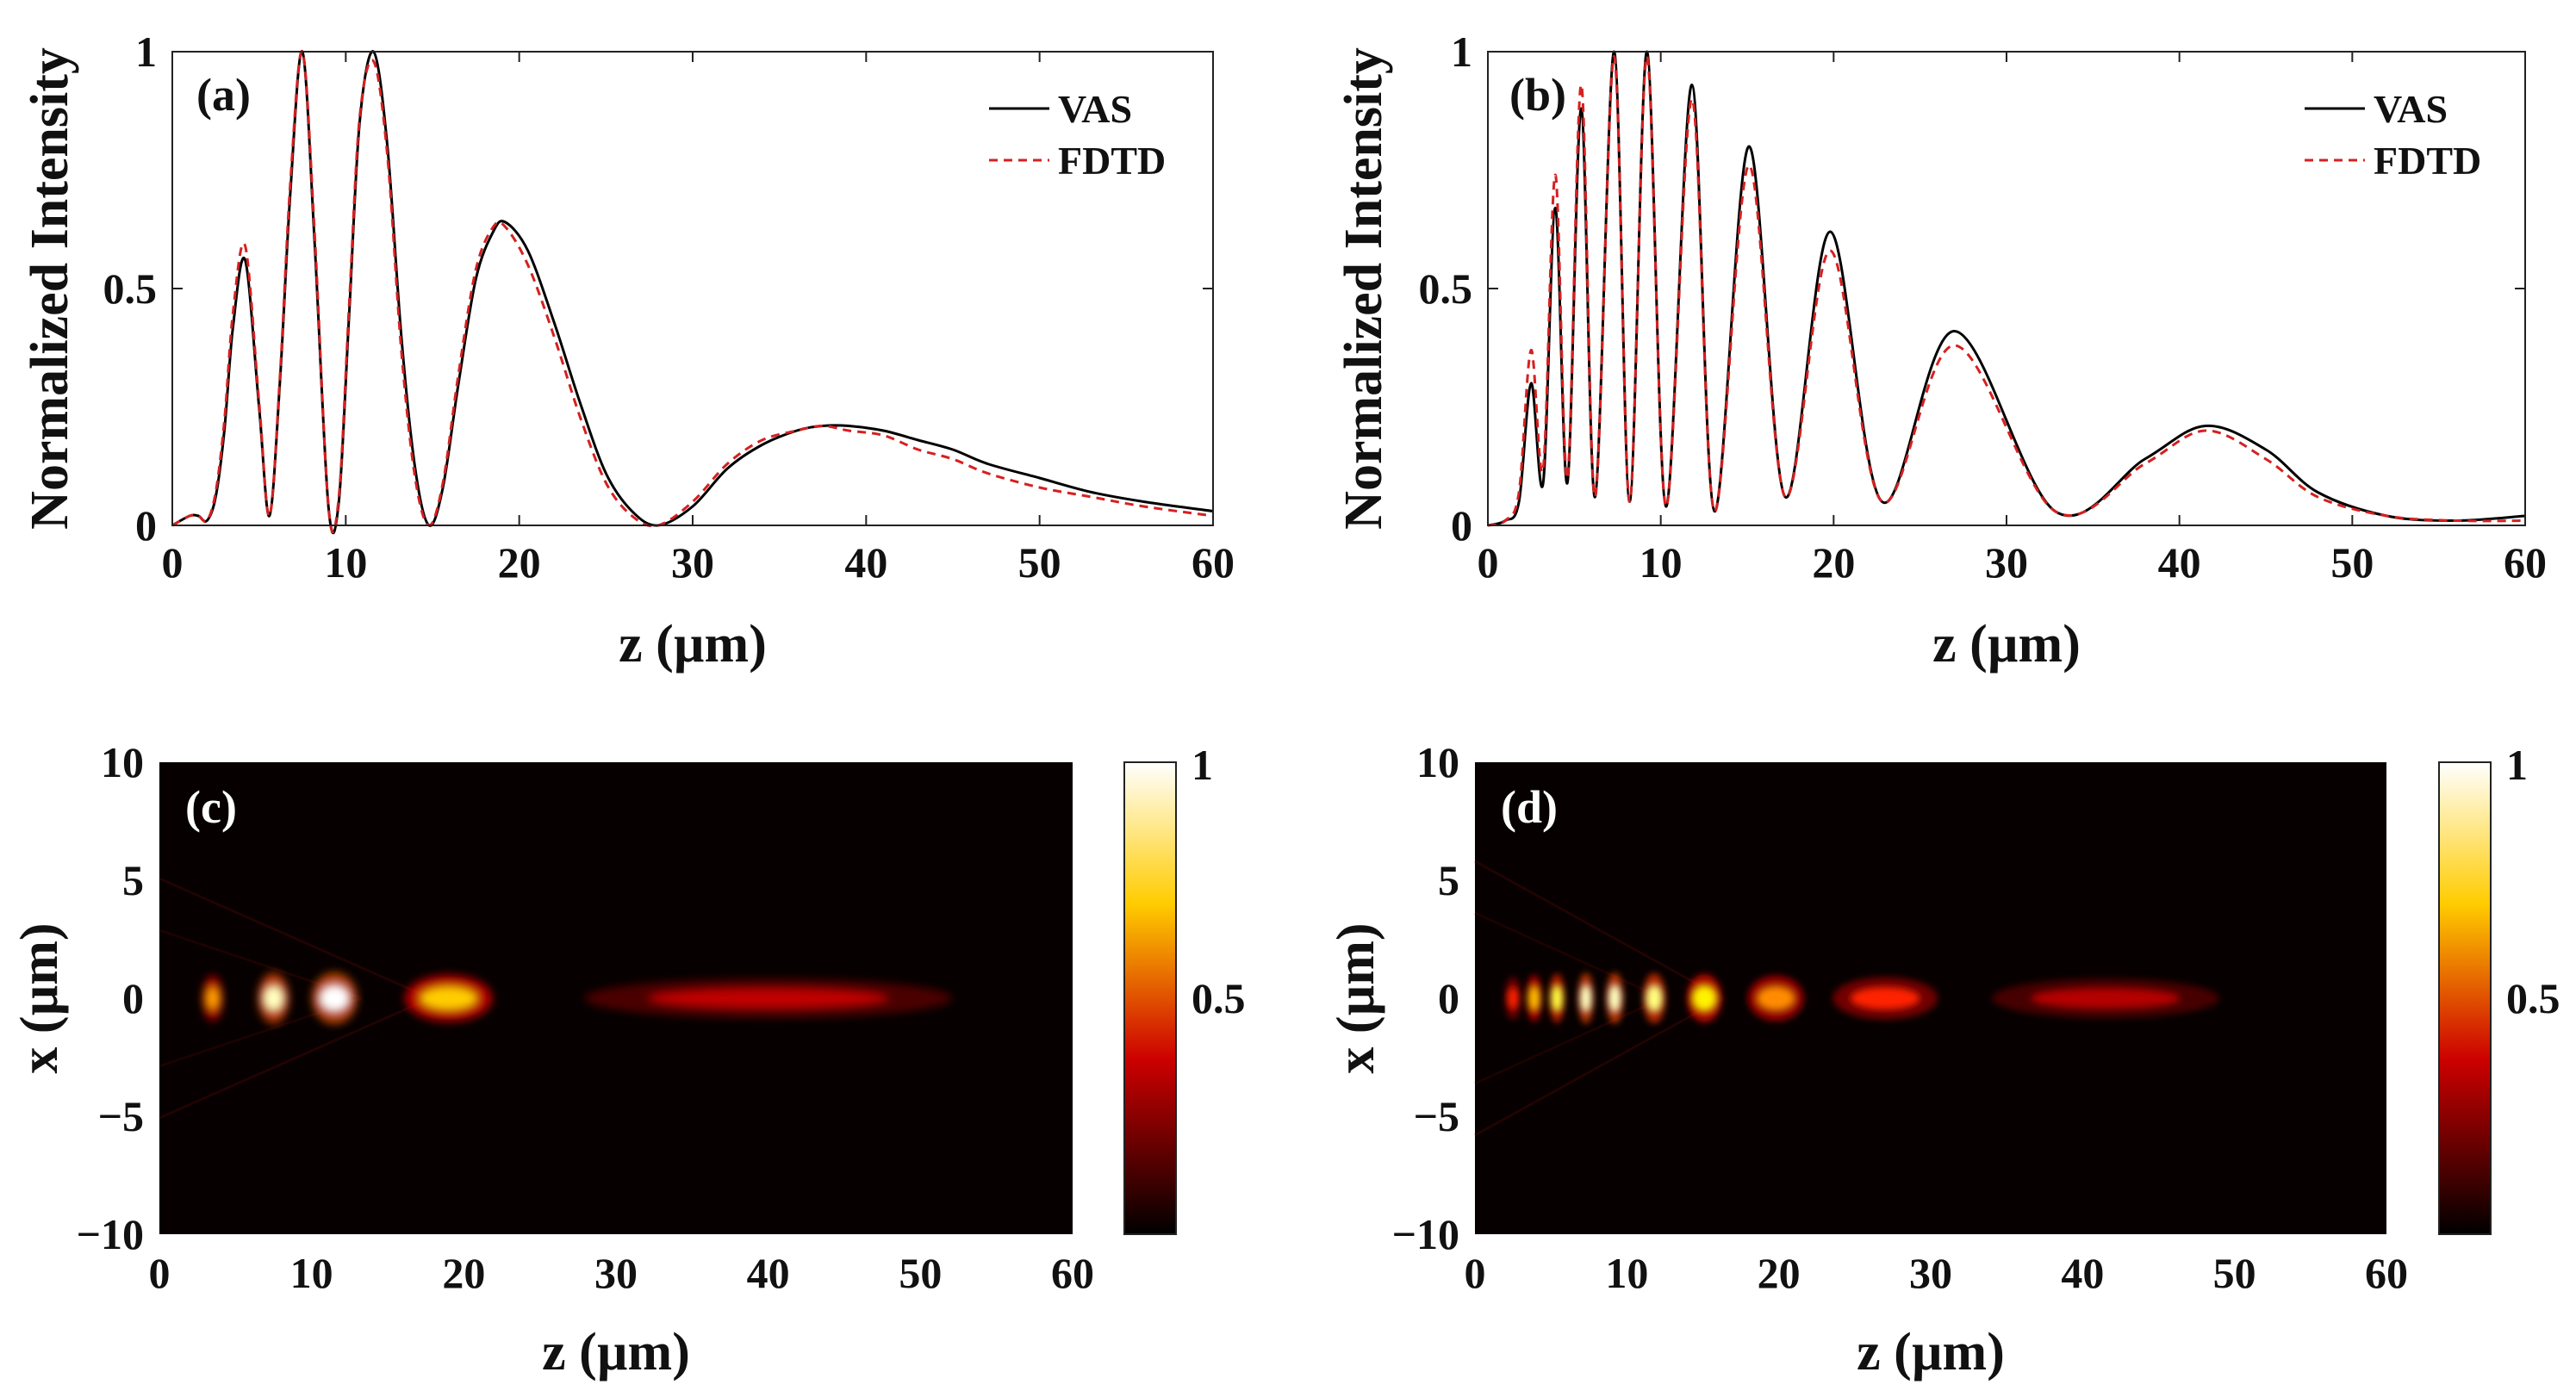 The image size is (2576, 1397). Describe the element at coordinates (2393, 135) in the screenshot. I see `panel-b-legend: VAS FDTD` at that location.